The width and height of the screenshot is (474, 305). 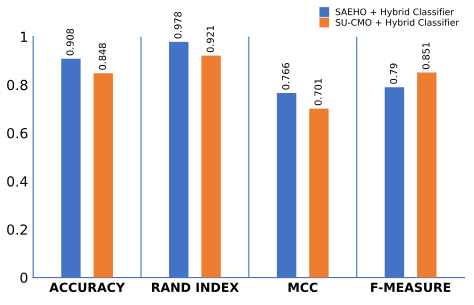 What do you see at coordinates (17, 229) in the screenshot?
I see `y-tick-label: 0.2` at bounding box center [17, 229].